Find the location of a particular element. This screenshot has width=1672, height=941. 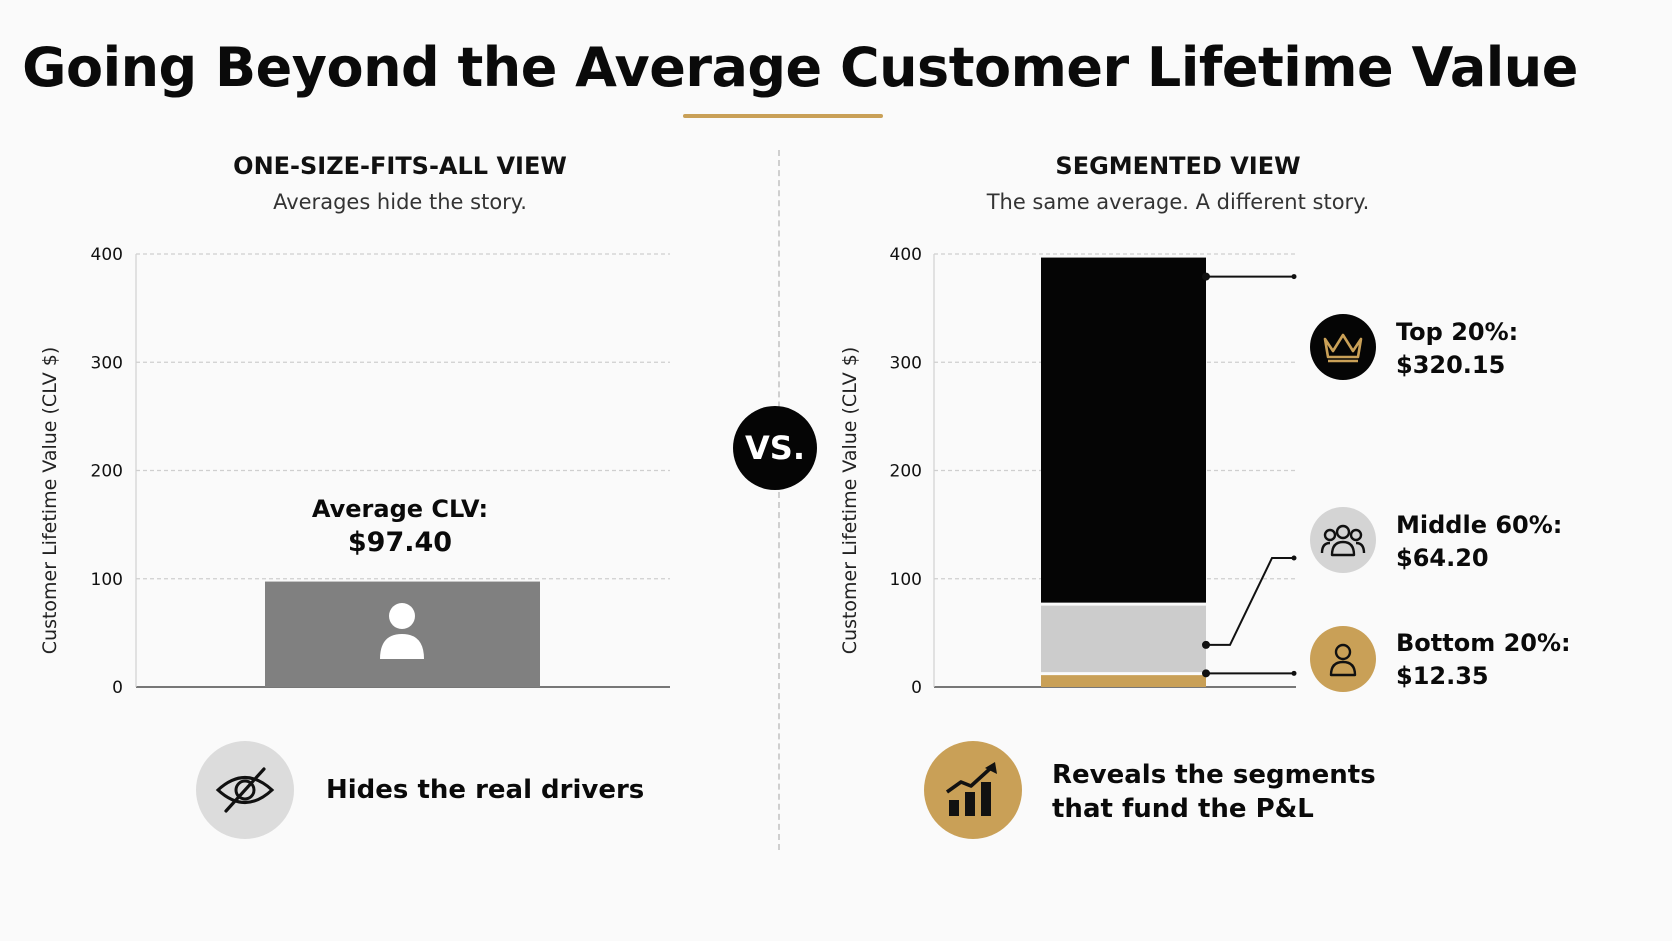

average-annotation: Average CLV: $97.40 is located at coordinates (400, 526).